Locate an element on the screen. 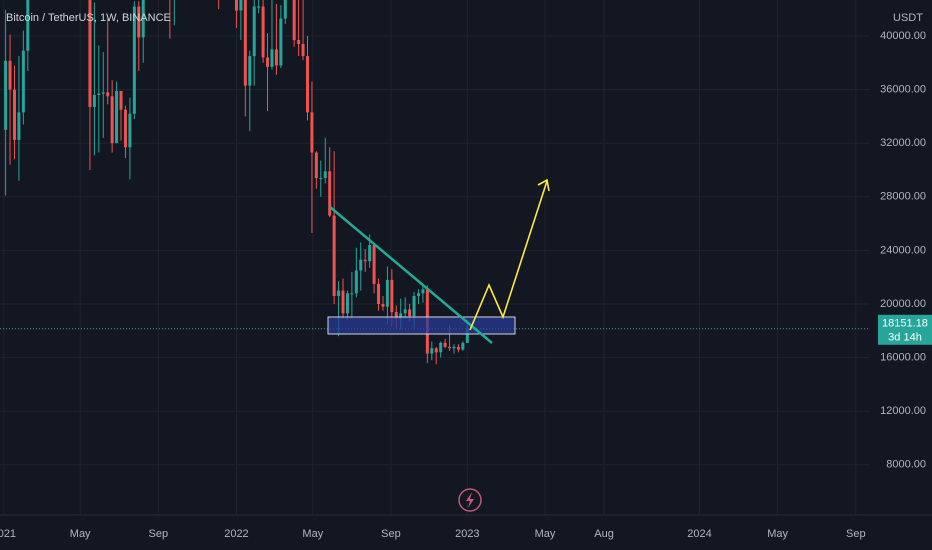 This screenshot has height=550, width=932. y-tick-label: 36000.00 is located at coordinates (903, 90).